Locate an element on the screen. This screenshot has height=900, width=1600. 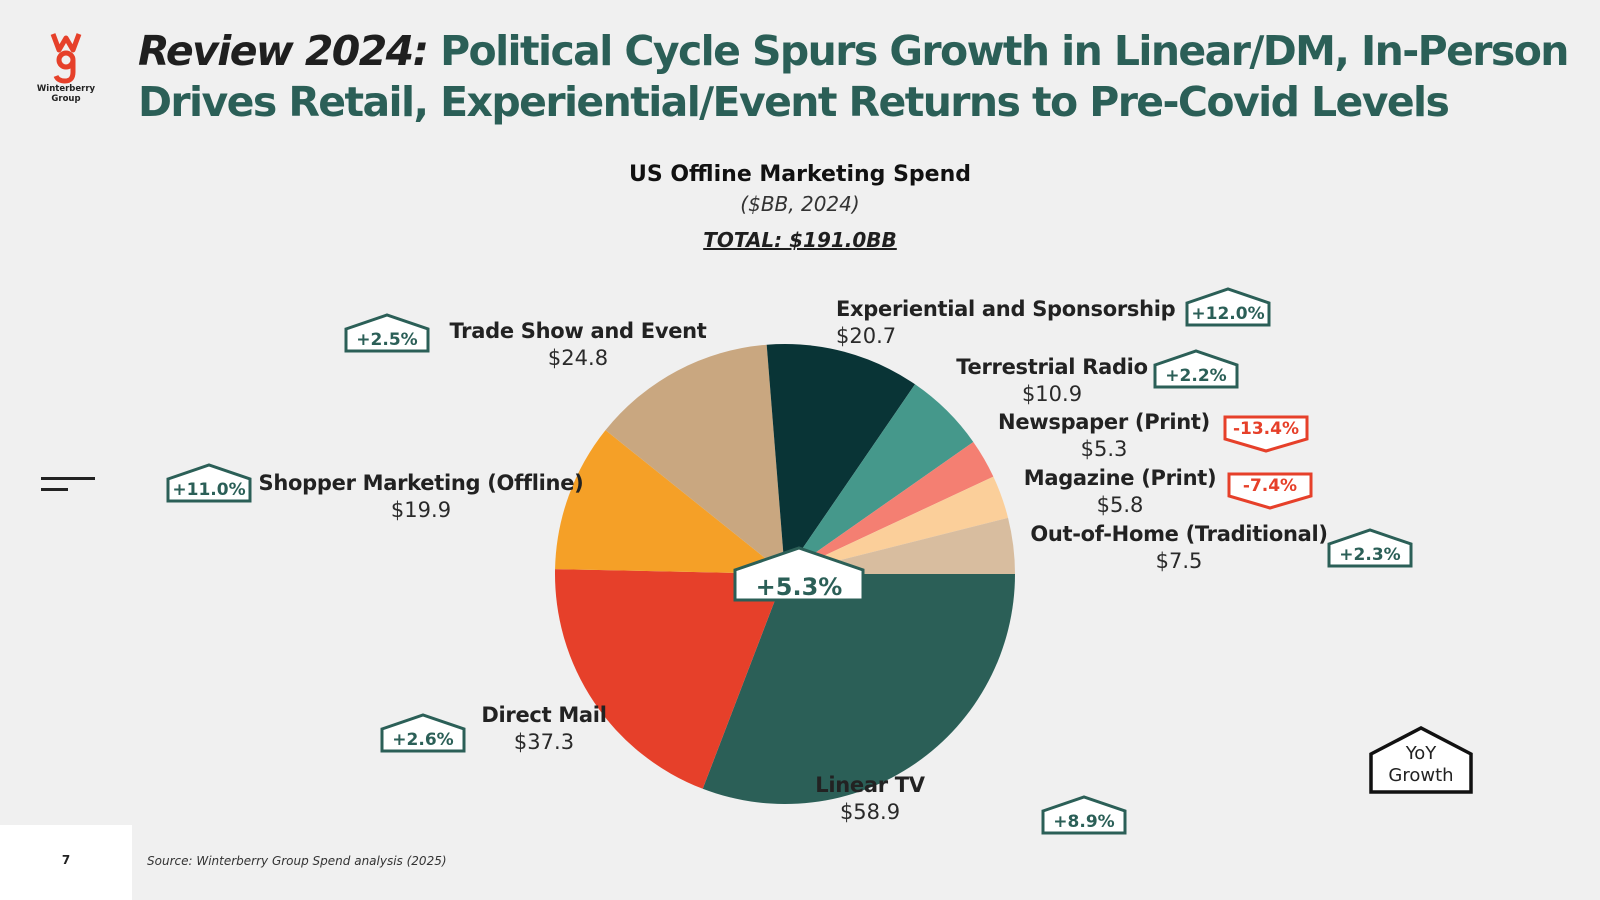
menu-icon is located at coordinates (68, 488).